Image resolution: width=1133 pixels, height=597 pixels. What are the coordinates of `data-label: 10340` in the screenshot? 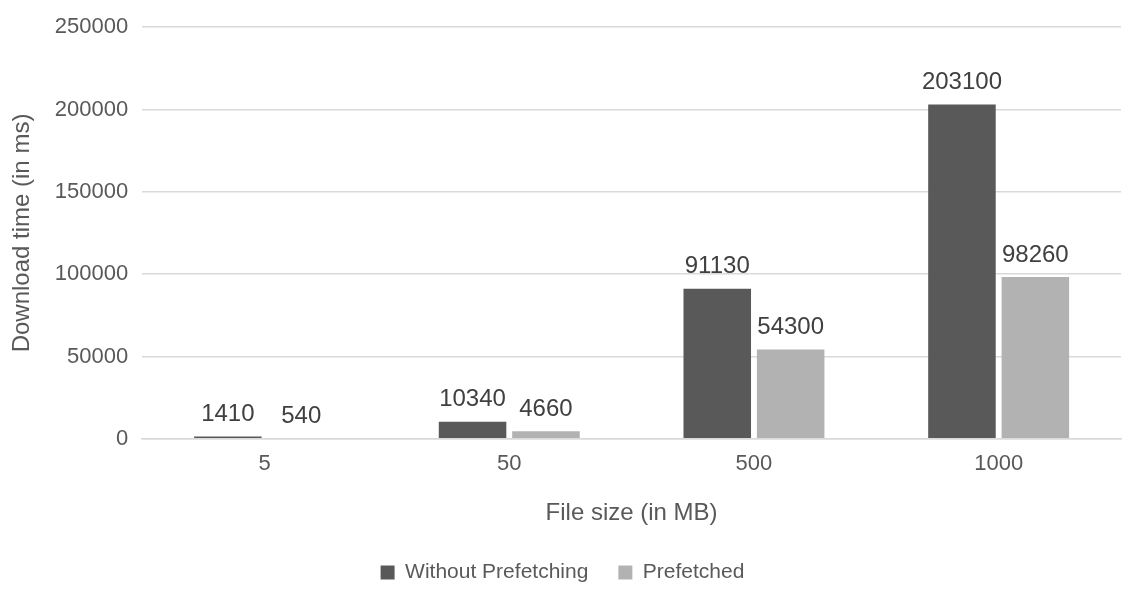 It's located at (472, 398).